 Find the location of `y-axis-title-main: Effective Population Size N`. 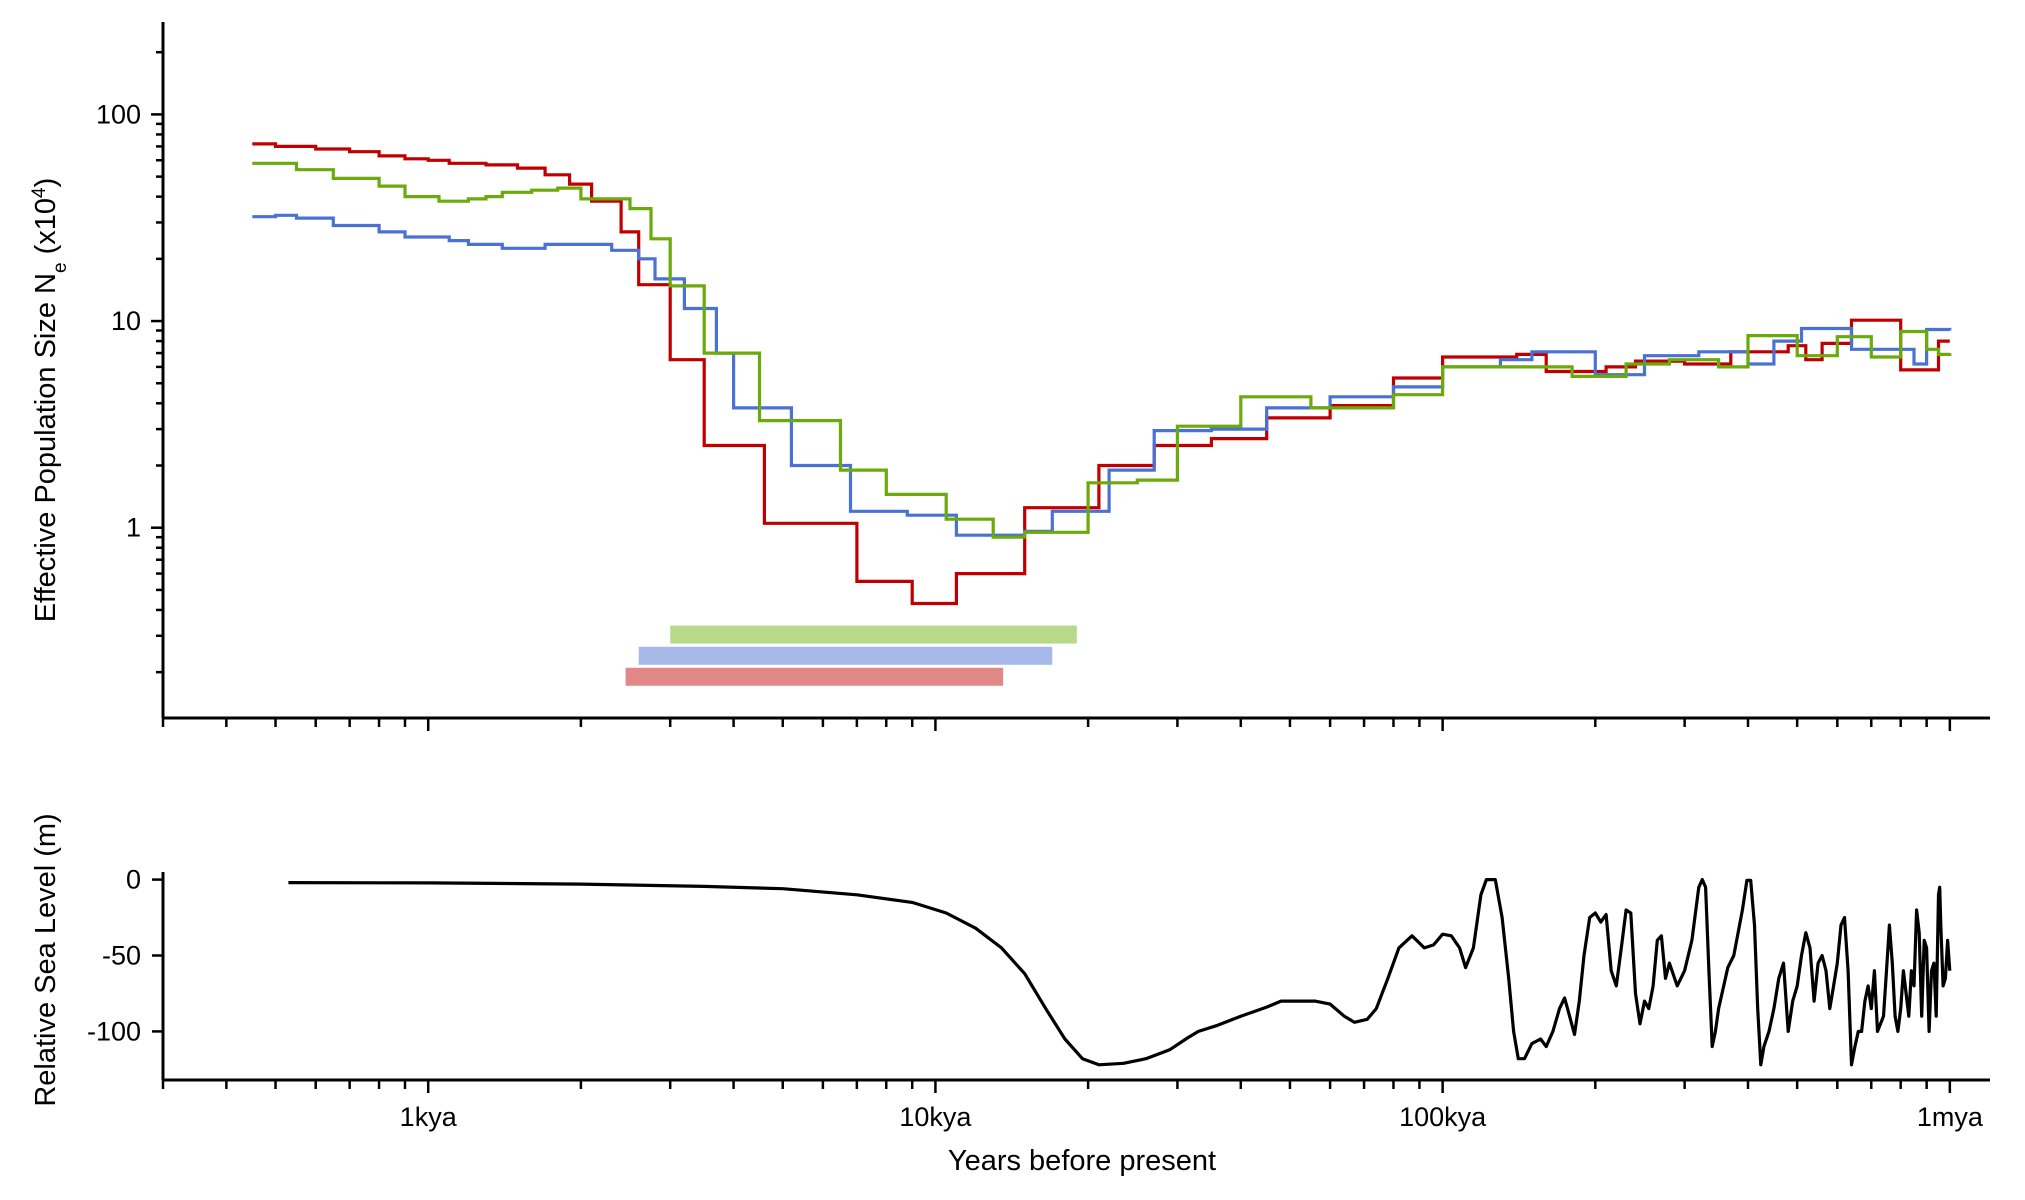

y-axis-title-main: Effective Population Size N is located at coordinates (46, 447).